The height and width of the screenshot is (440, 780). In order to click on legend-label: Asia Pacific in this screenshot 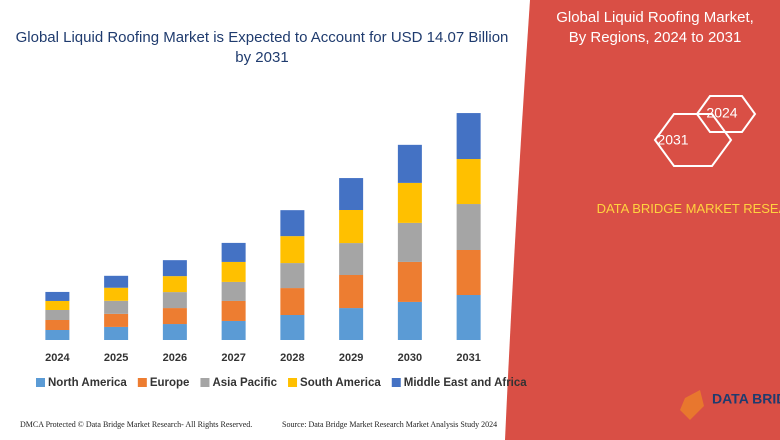, I will do `click(244, 383)`.